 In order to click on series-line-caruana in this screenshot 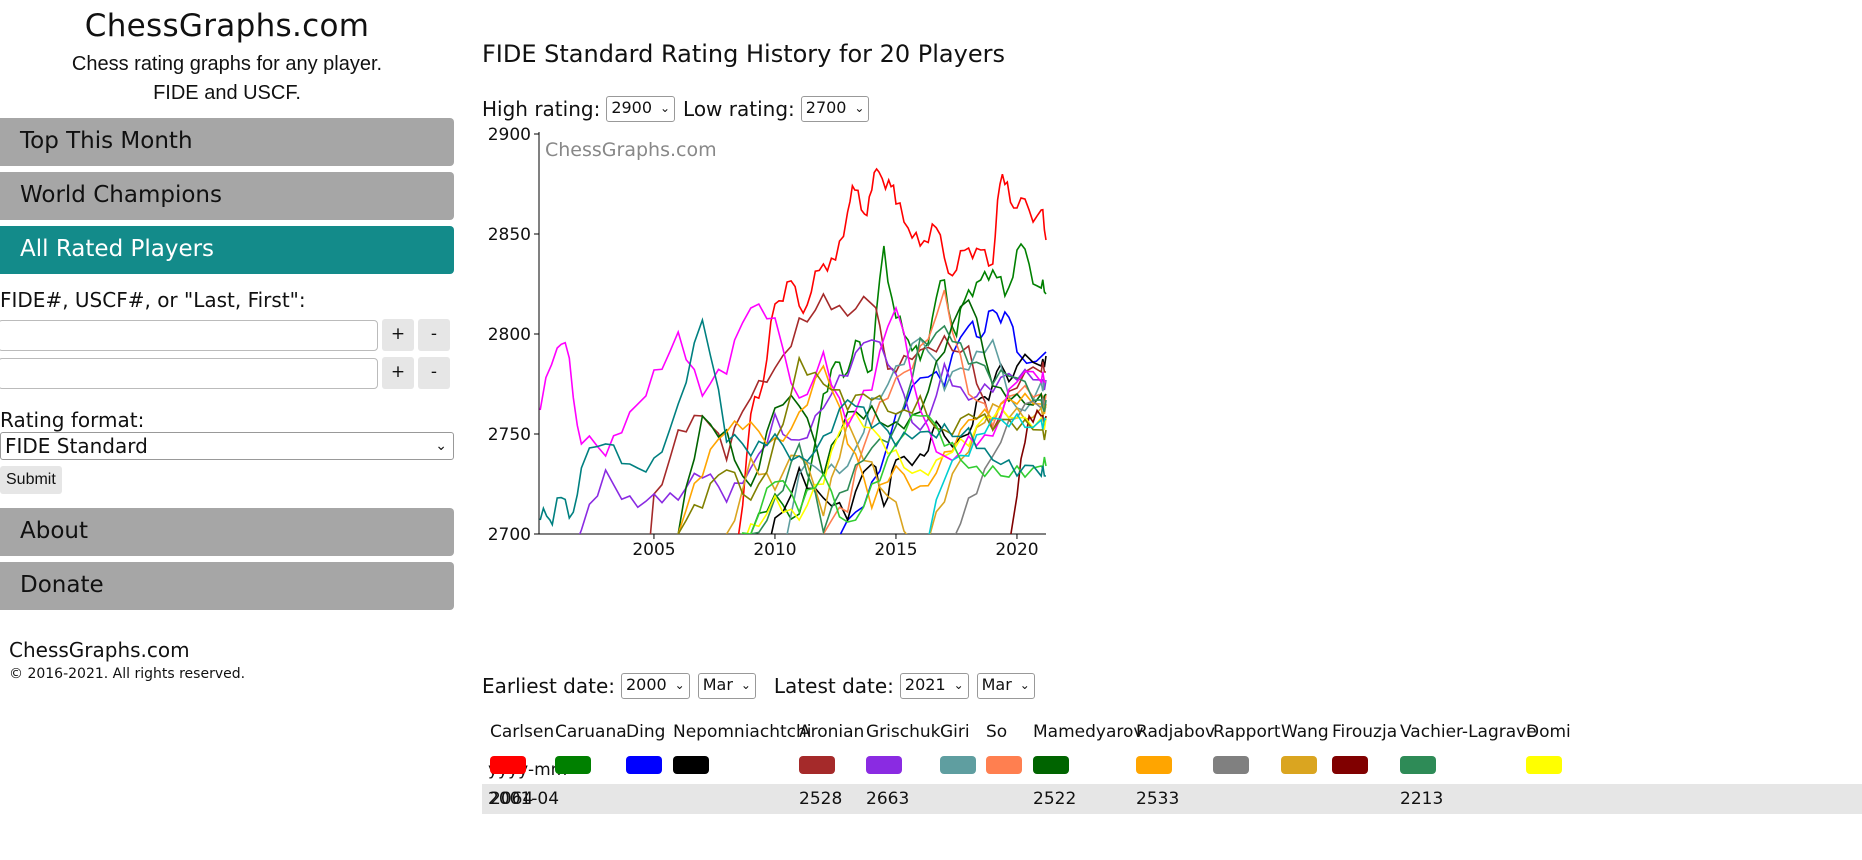, I will do `click(898, 388)`.